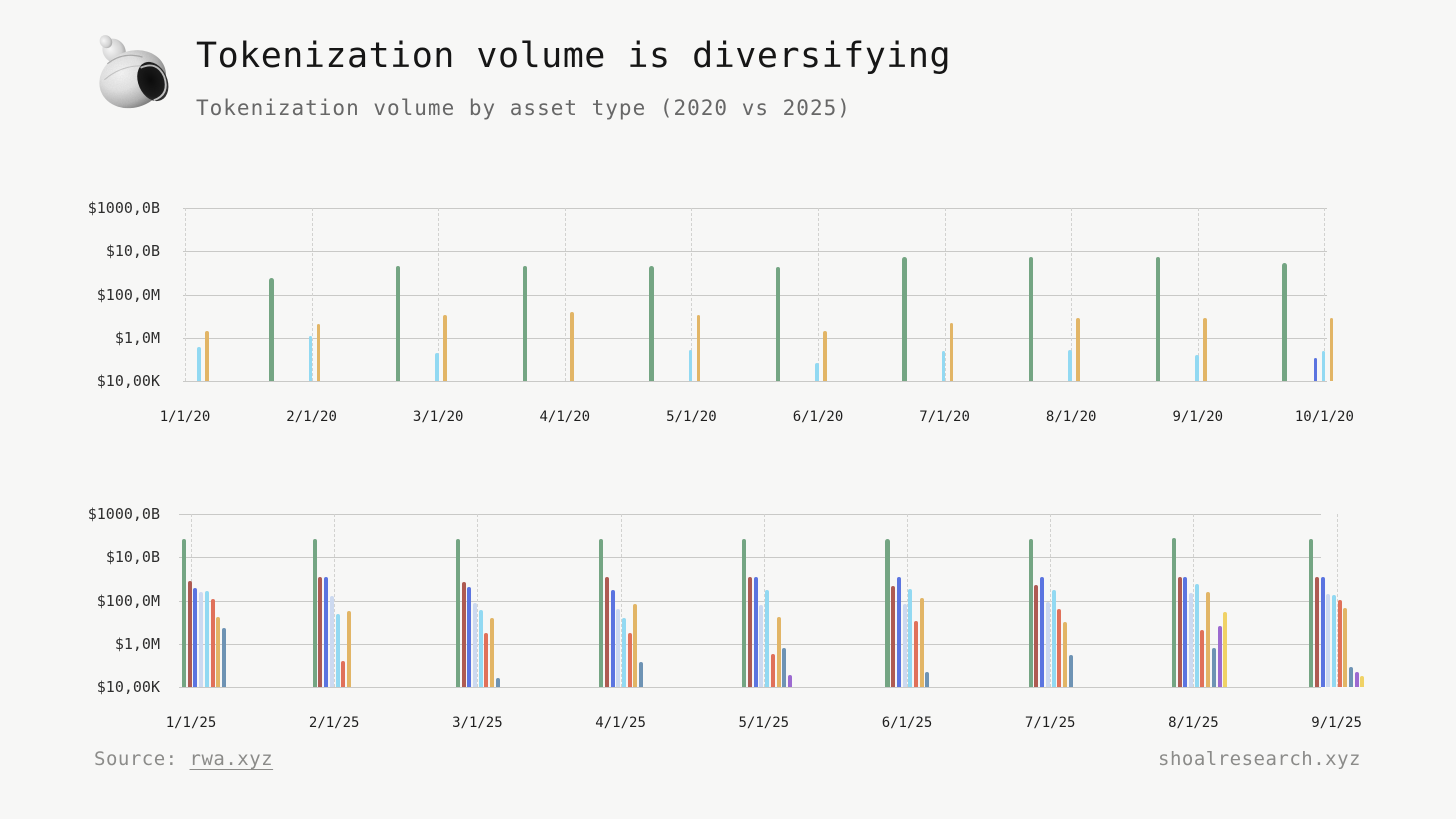  I want to click on x-tick-label: 1/1/25, so click(191, 723).